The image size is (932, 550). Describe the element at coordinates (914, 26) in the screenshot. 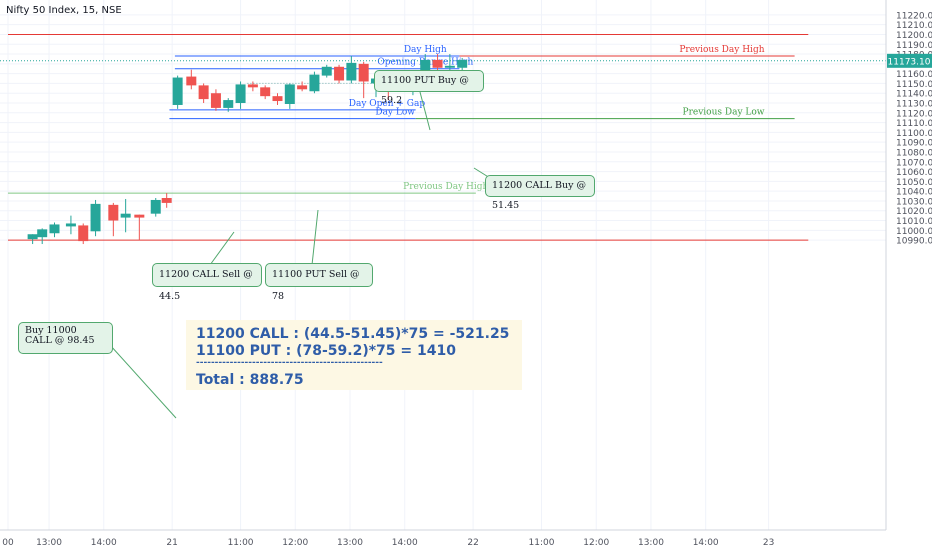

I see `y-tick-label: 11210.00` at that location.